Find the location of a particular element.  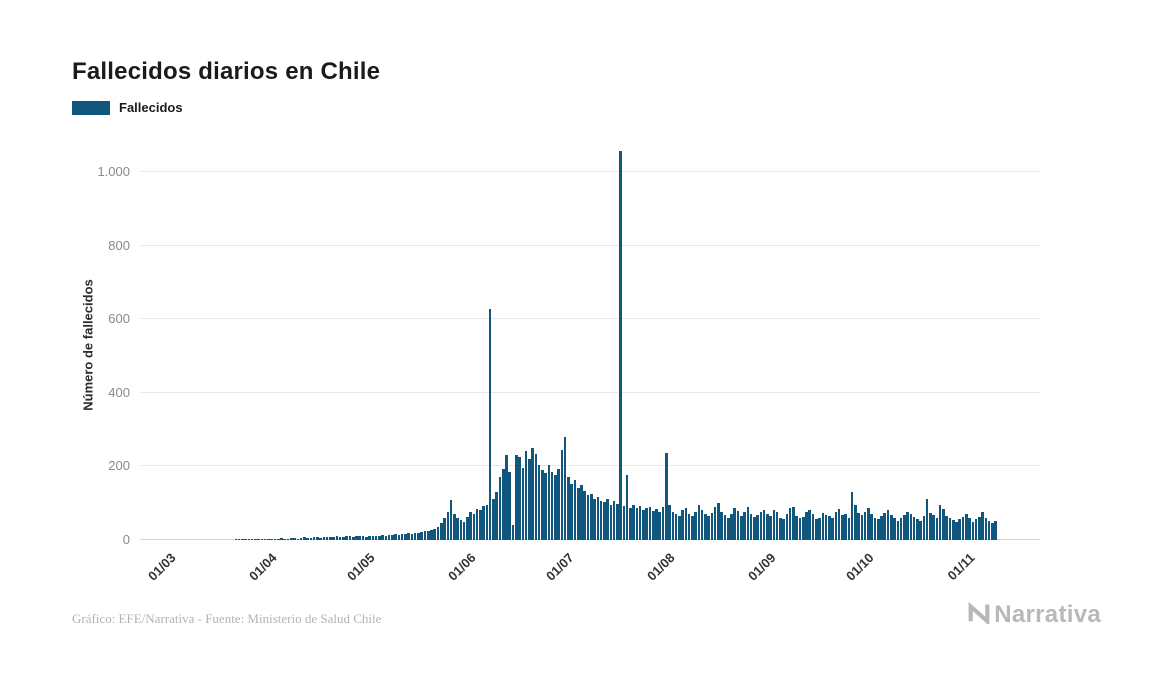

legend-item-fallecidos: Fallecidos is located at coordinates (127, 107).